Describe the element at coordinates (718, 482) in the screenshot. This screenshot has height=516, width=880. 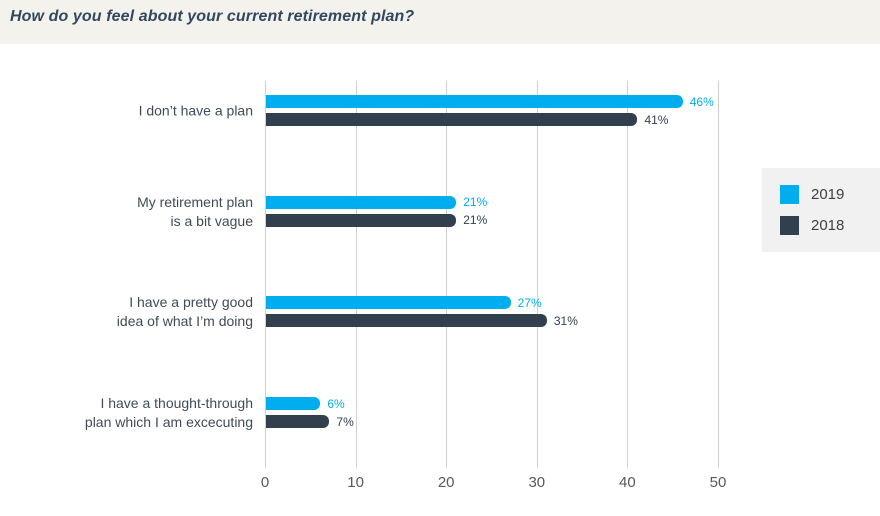
I see `x-tick-label: 50` at that location.